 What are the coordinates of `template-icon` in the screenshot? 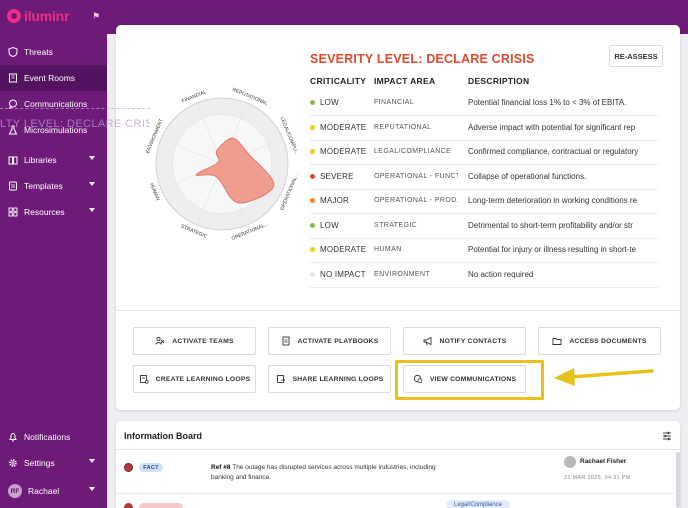 It's located at (13, 186).